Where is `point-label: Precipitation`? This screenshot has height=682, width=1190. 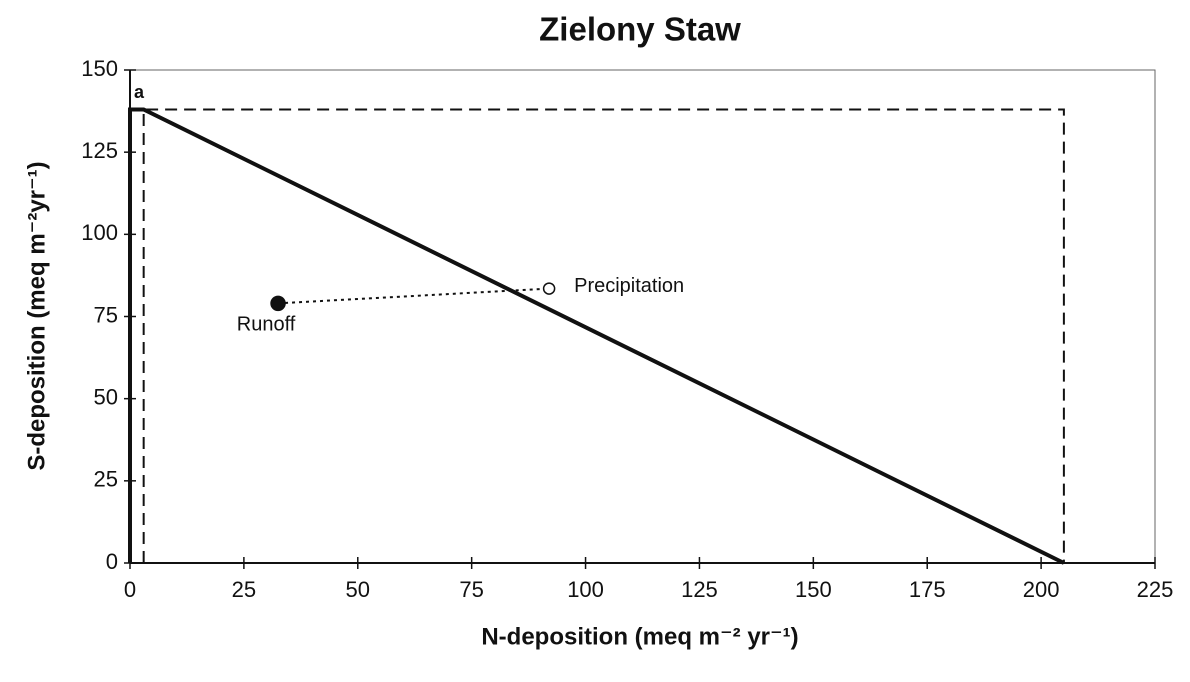 point-label: Precipitation is located at coordinates (629, 286).